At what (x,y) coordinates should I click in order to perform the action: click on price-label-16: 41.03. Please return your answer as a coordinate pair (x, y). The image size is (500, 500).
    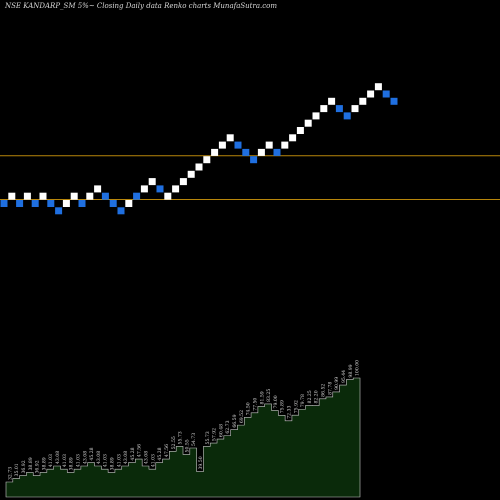
    Looking at the image, I should click on (119, 460).